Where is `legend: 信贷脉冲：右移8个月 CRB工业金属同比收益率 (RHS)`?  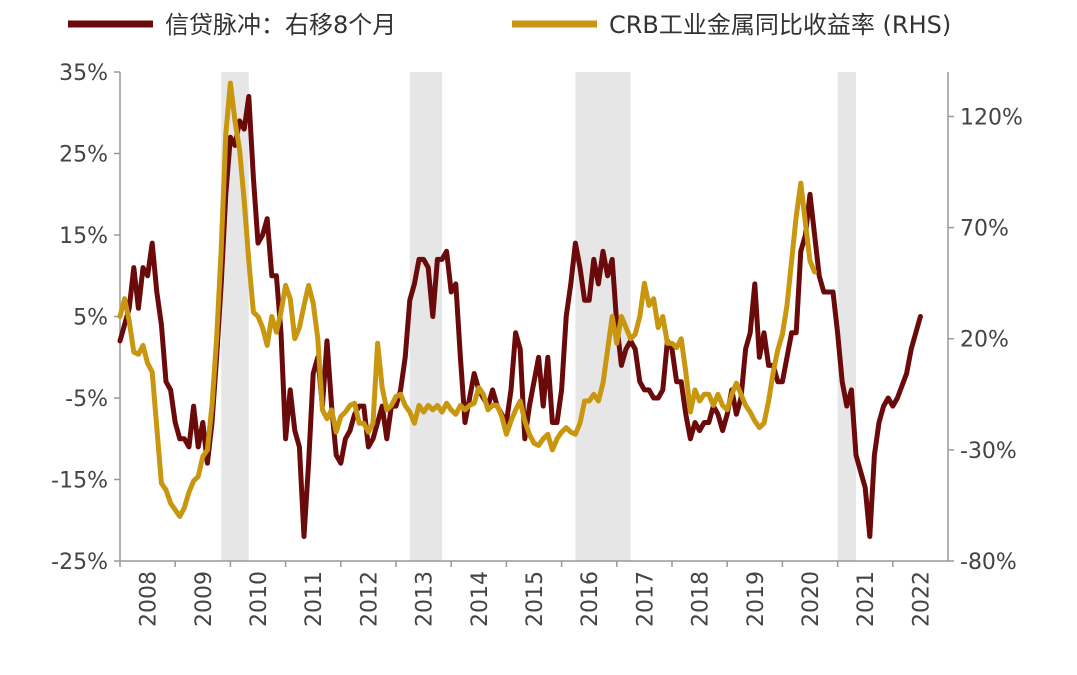
legend: 信贷脉冲：右移8个月 CRB工业金属同比收益率 (RHS) is located at coordinates (509, 25).